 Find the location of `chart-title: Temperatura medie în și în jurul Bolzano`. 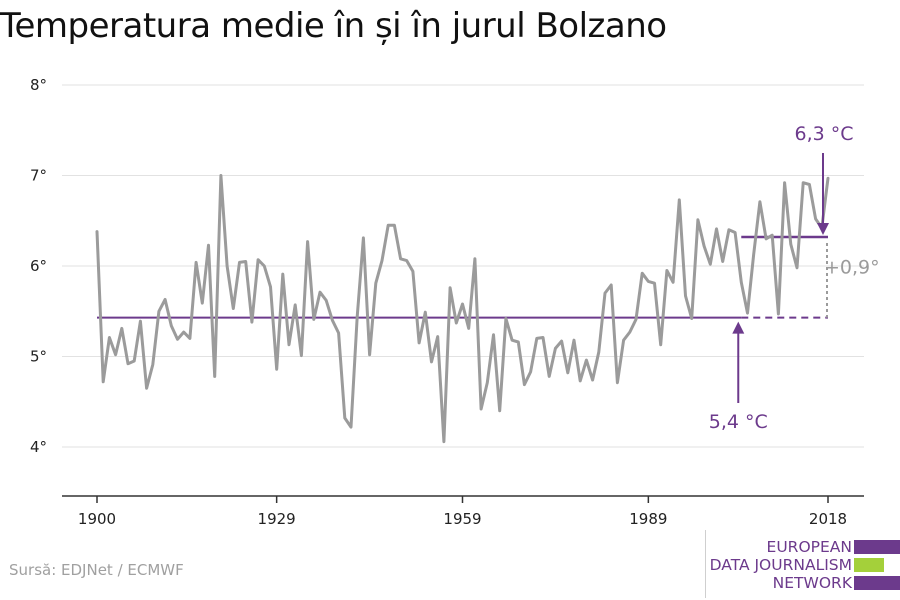

chart-title: Temperatura medie în și în jurul Bolzano is located at coordinates (333, 26).